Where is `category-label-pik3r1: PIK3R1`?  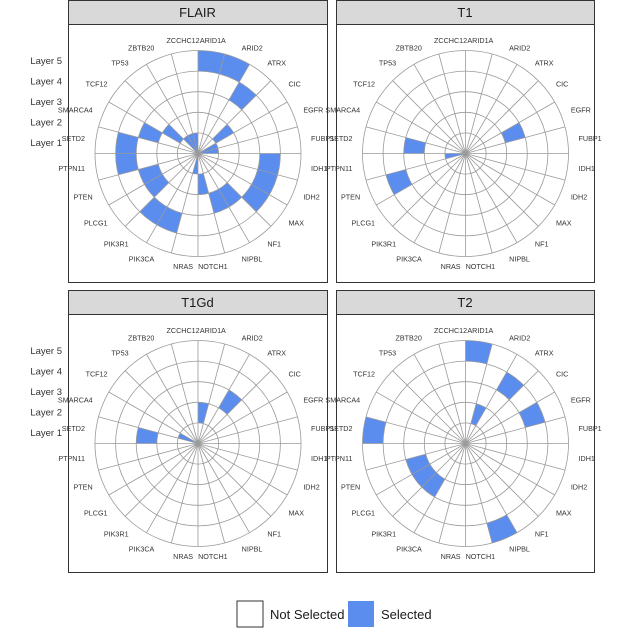
category-label-pik3r1: PIK3R1 is located at coordinates (116, 243).